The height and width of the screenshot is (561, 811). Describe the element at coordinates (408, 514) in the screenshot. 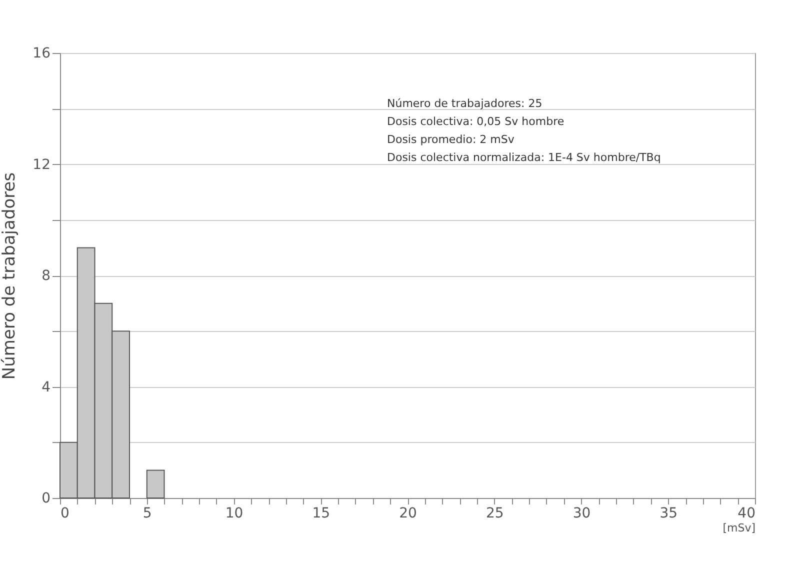

I see `x-tick-label: 20` at that location.